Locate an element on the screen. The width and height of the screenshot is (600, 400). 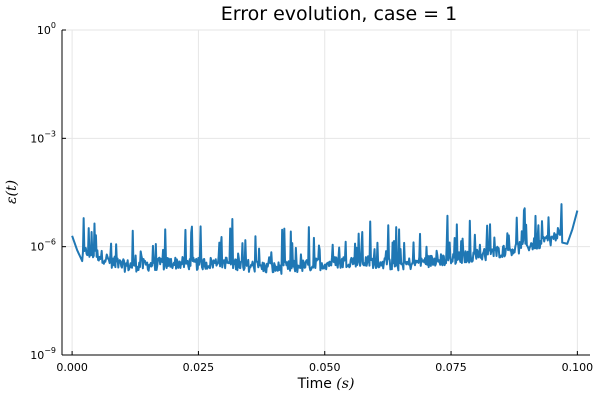
x-tick-label: 0.050 is located at coordinates (325, 367).